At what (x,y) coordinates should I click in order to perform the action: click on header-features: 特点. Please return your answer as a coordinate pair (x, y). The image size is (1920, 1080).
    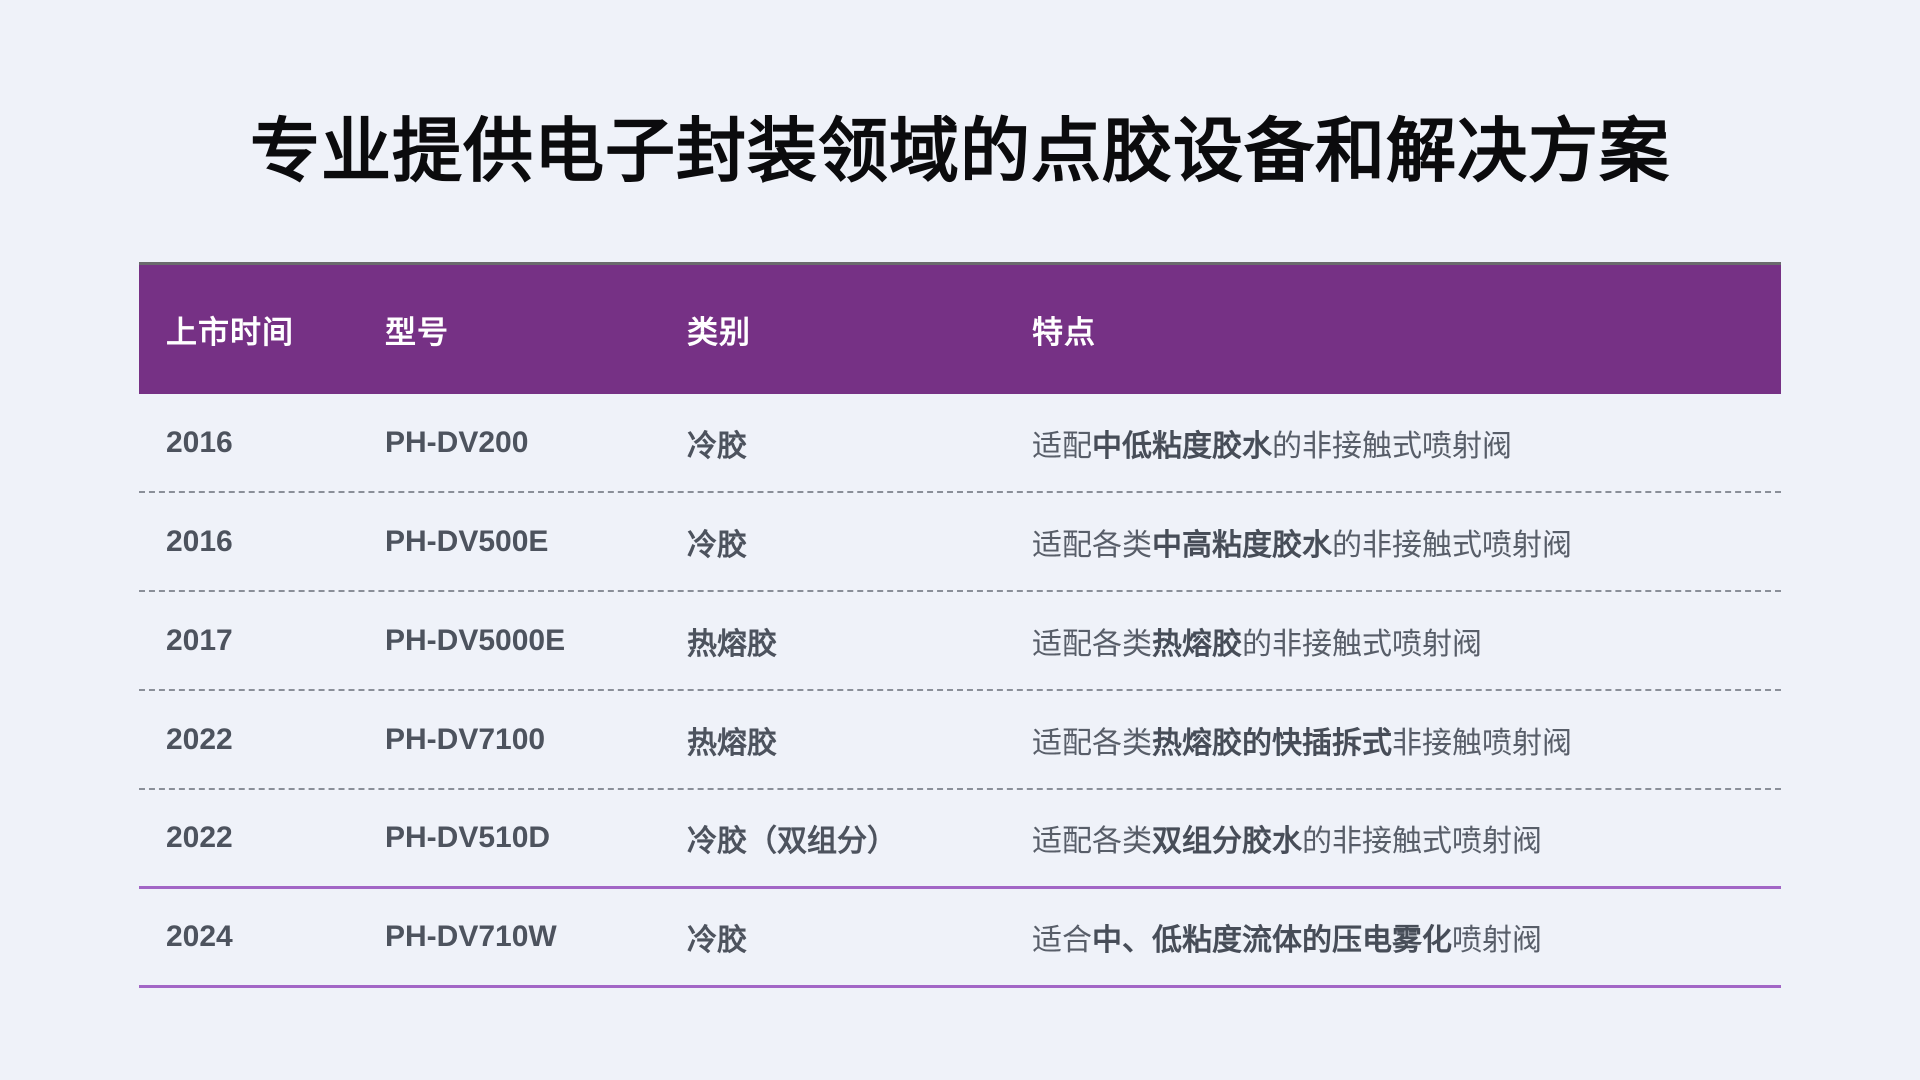
    Looking at the image, I should click on (1064, 332).